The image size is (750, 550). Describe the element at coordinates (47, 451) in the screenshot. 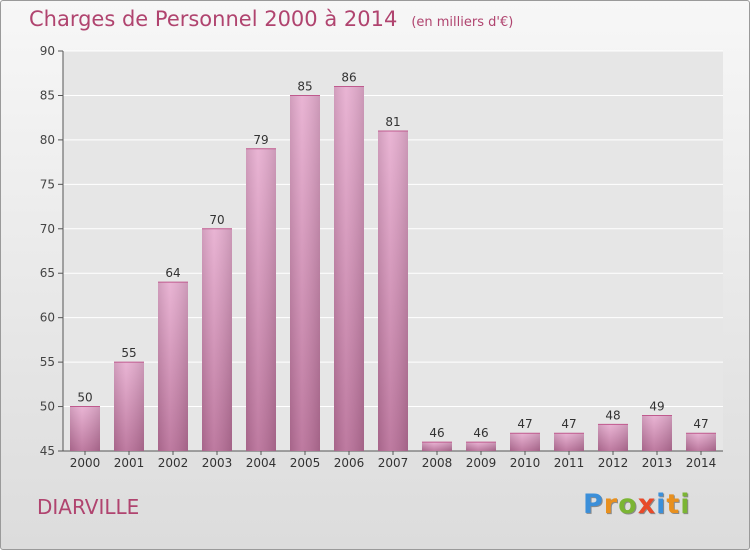

I see `y-tick-label: 45` at that location.